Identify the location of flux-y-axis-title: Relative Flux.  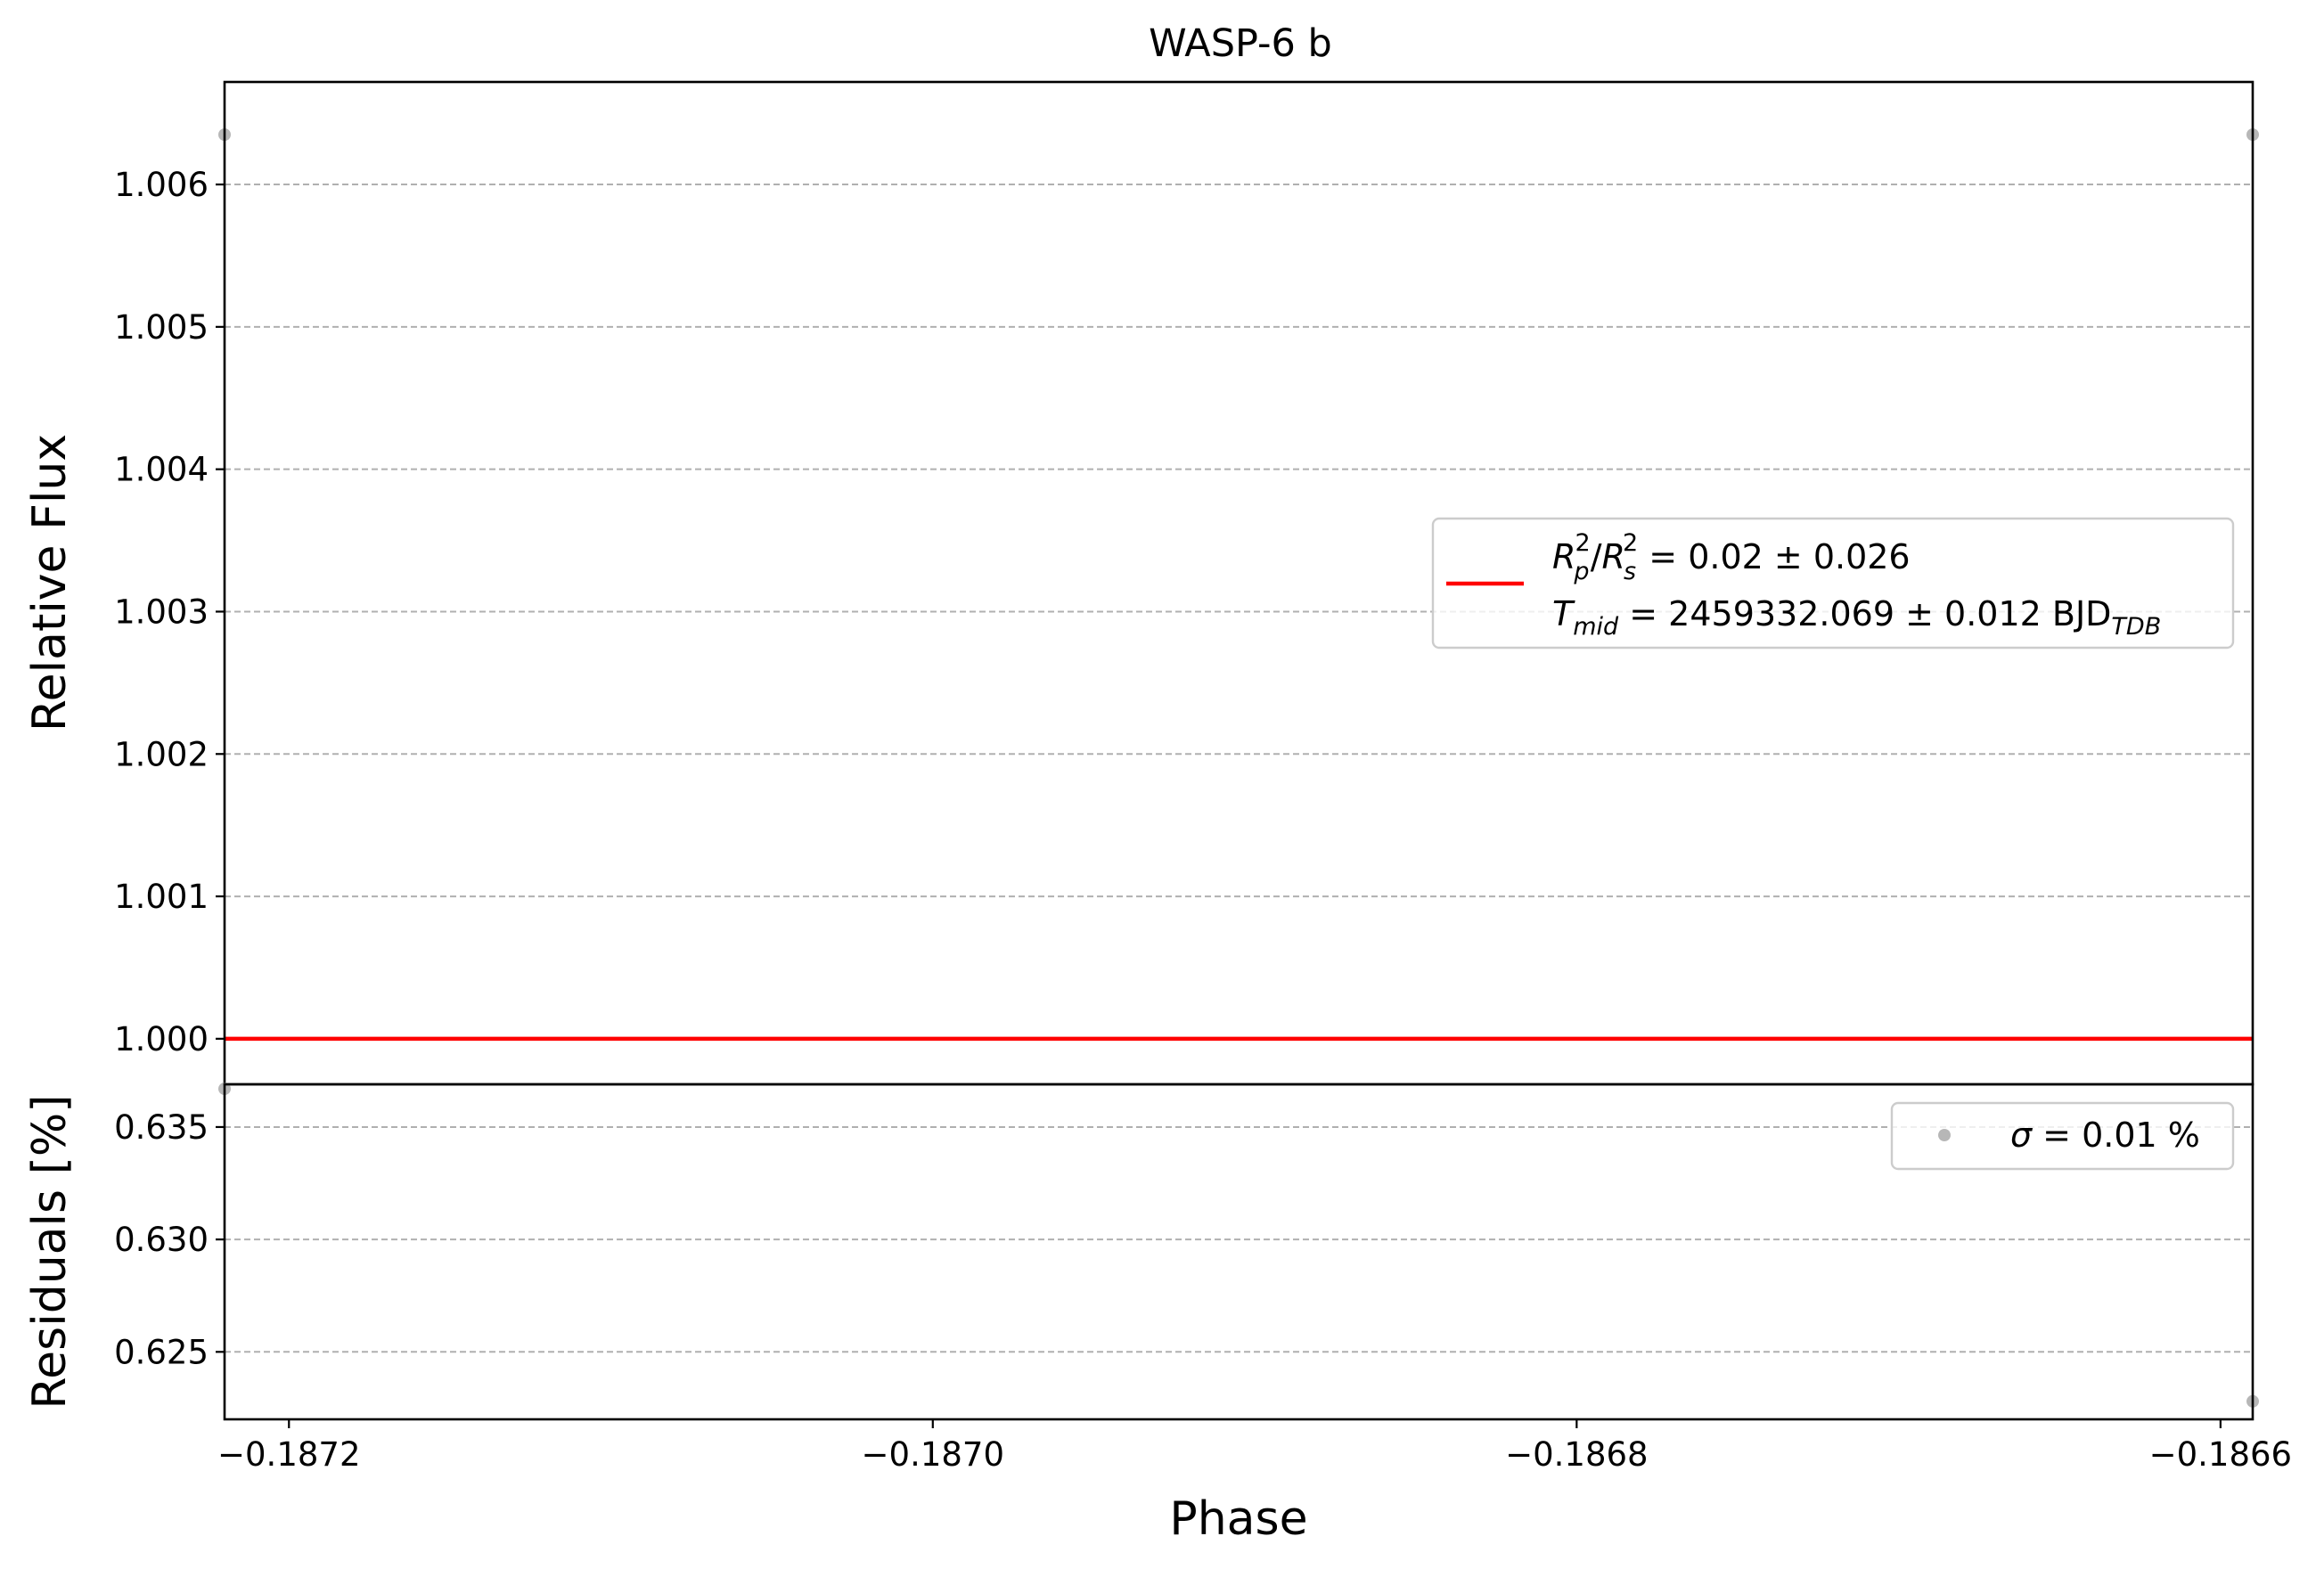
(50, 582).